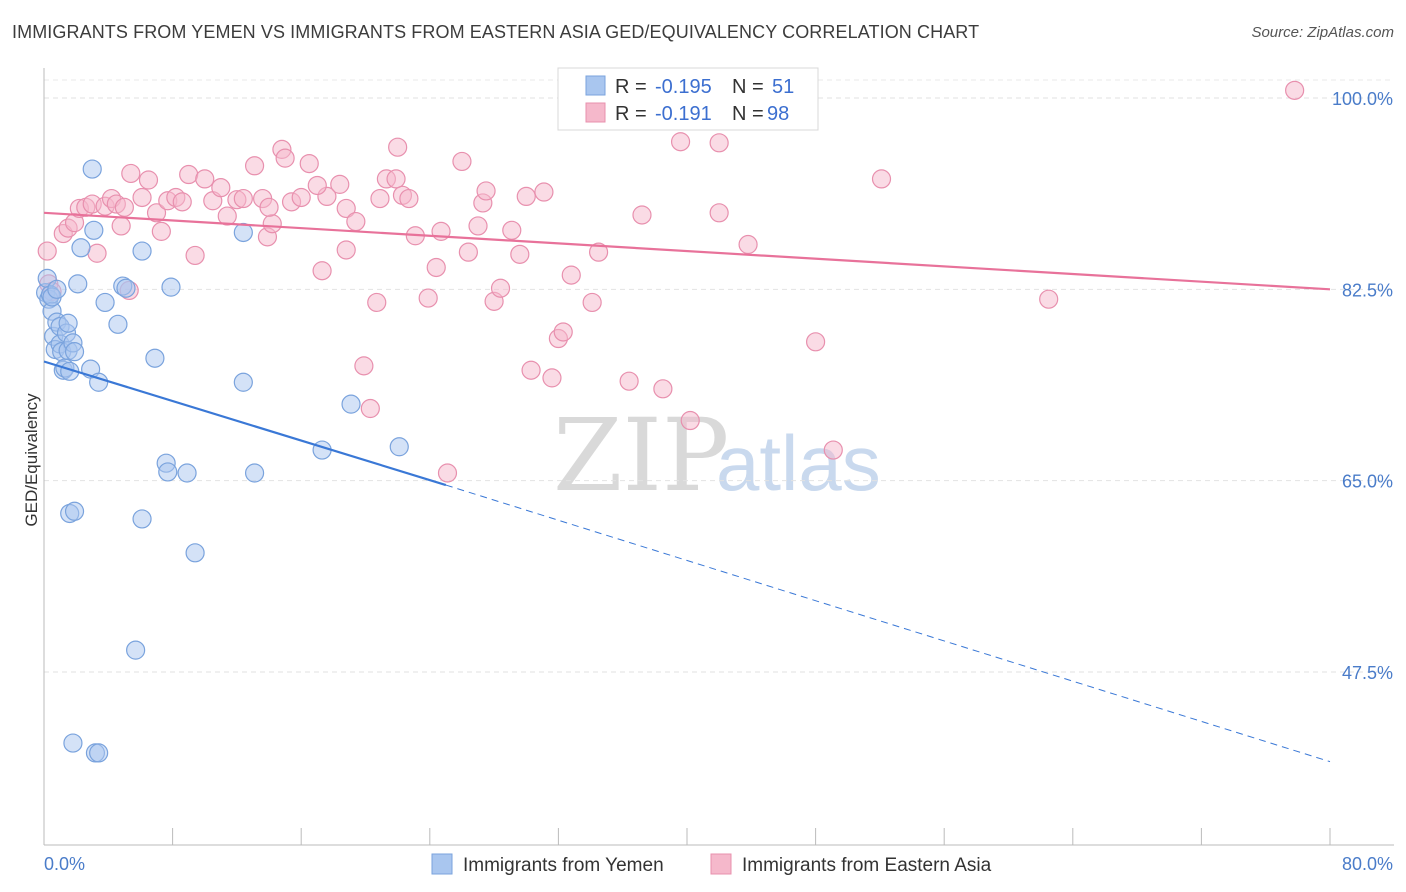  Describe the element at coordinates (1367, 864) in the screenshot. I see `x-tick-label-max: 80.0%` at that location.